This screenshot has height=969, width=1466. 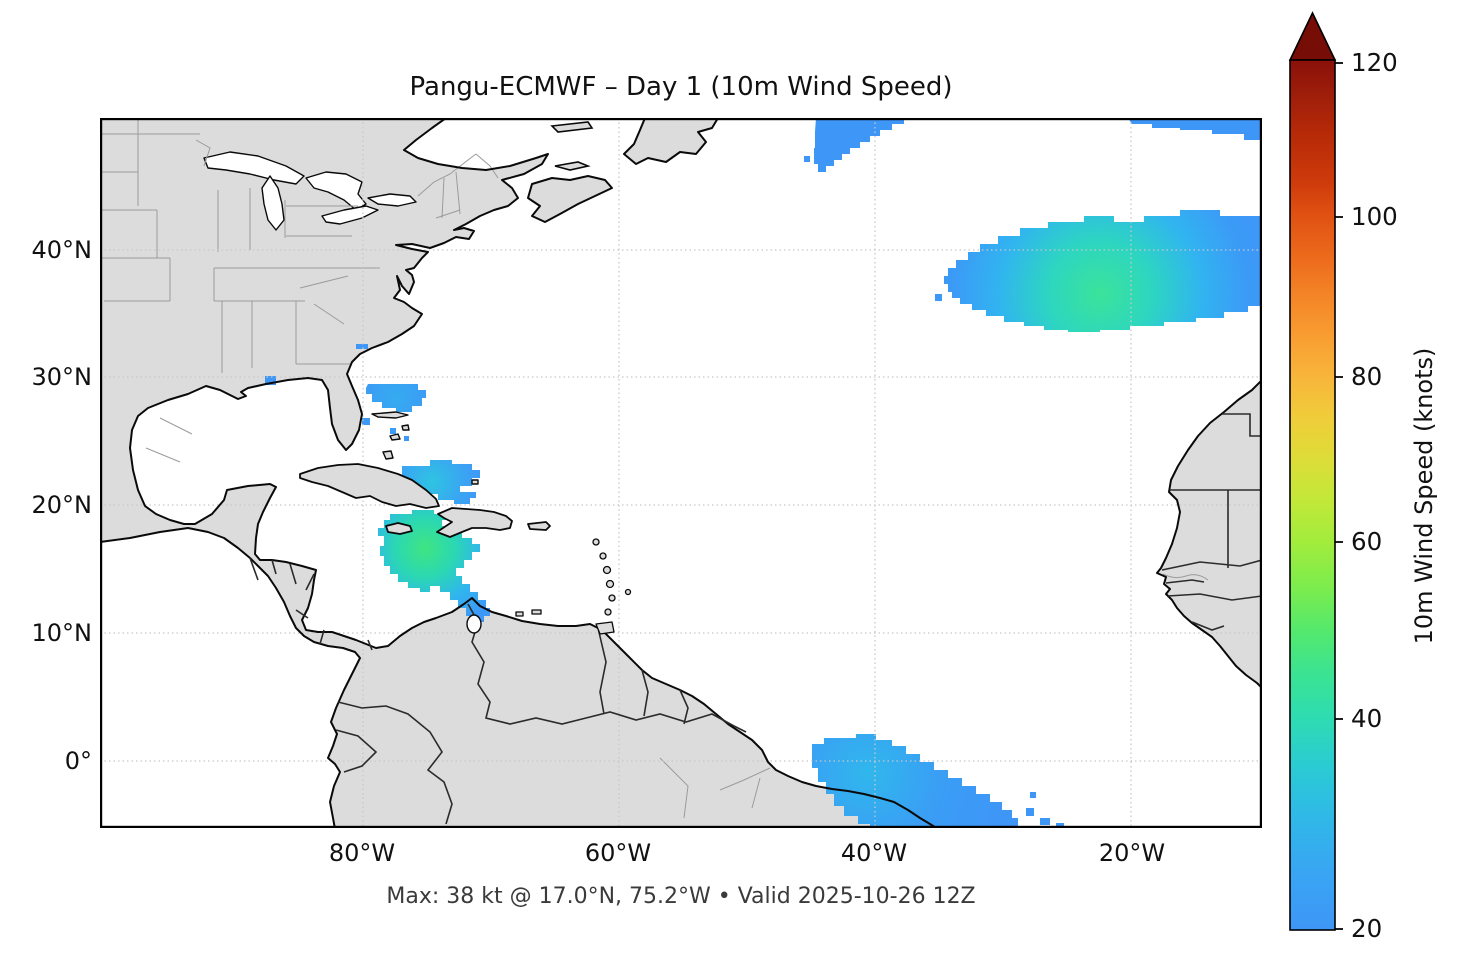 I want to click on lesser-antilles-islands, so click(x=573, y=586).